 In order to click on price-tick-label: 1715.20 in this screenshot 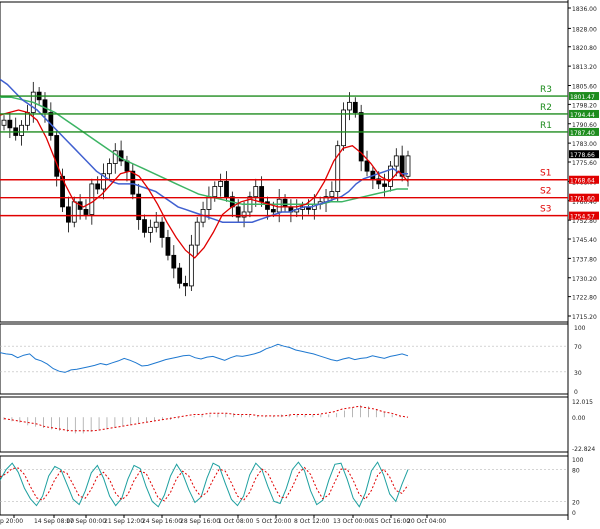, I will do `click(584, 317)`.